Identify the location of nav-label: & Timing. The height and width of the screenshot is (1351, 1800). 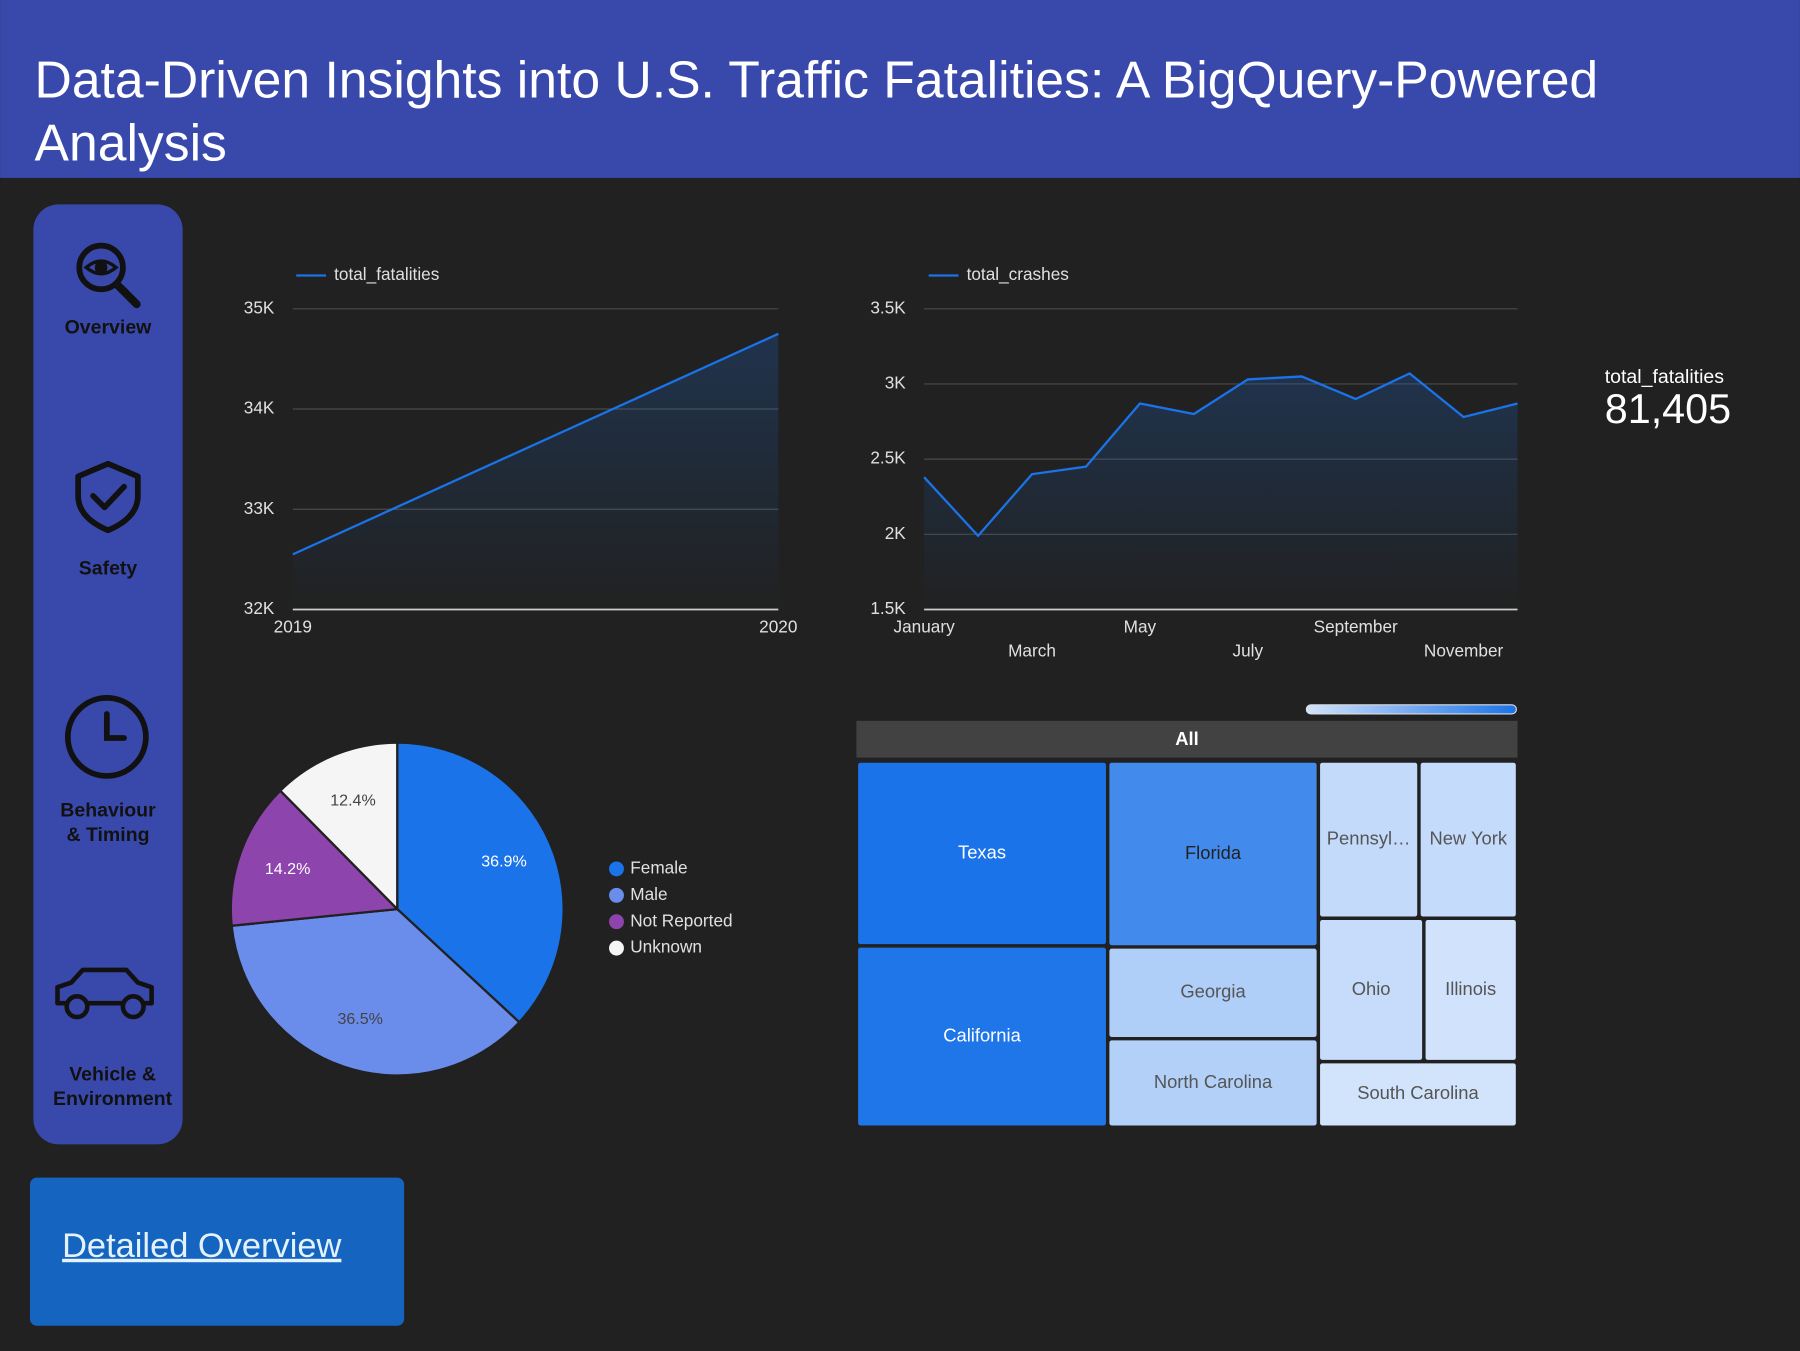
(107, 835).